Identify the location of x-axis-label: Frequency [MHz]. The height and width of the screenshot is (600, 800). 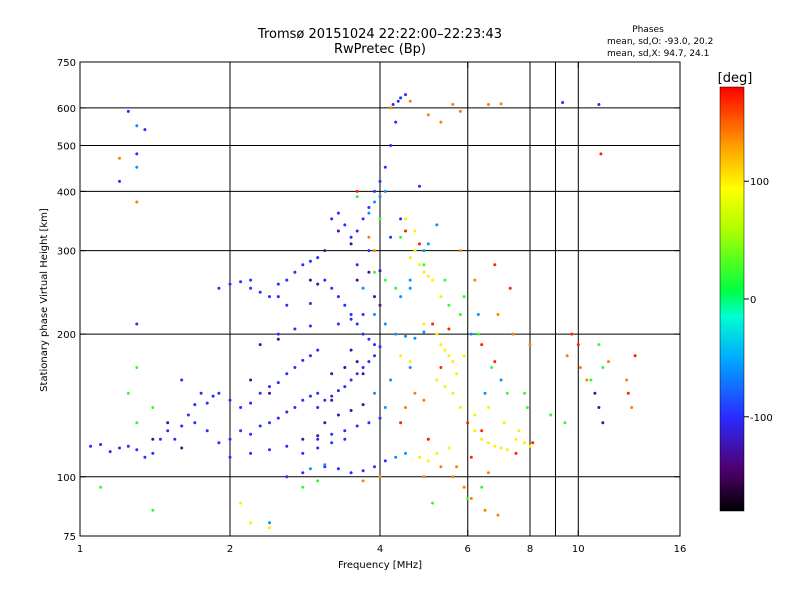
(380, 565).